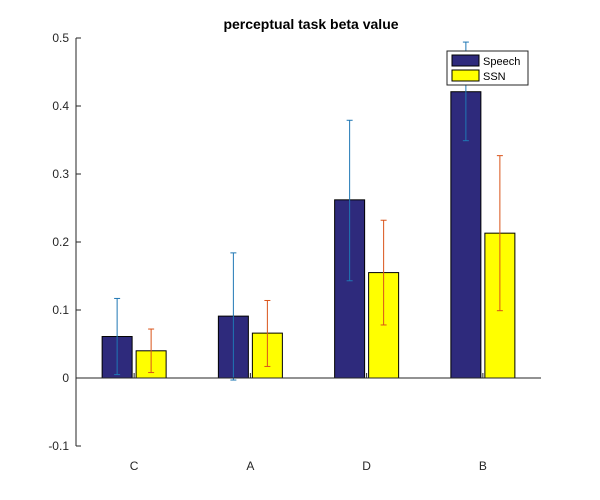  I want to click on error-bar-speech-a, so click(233, 316).